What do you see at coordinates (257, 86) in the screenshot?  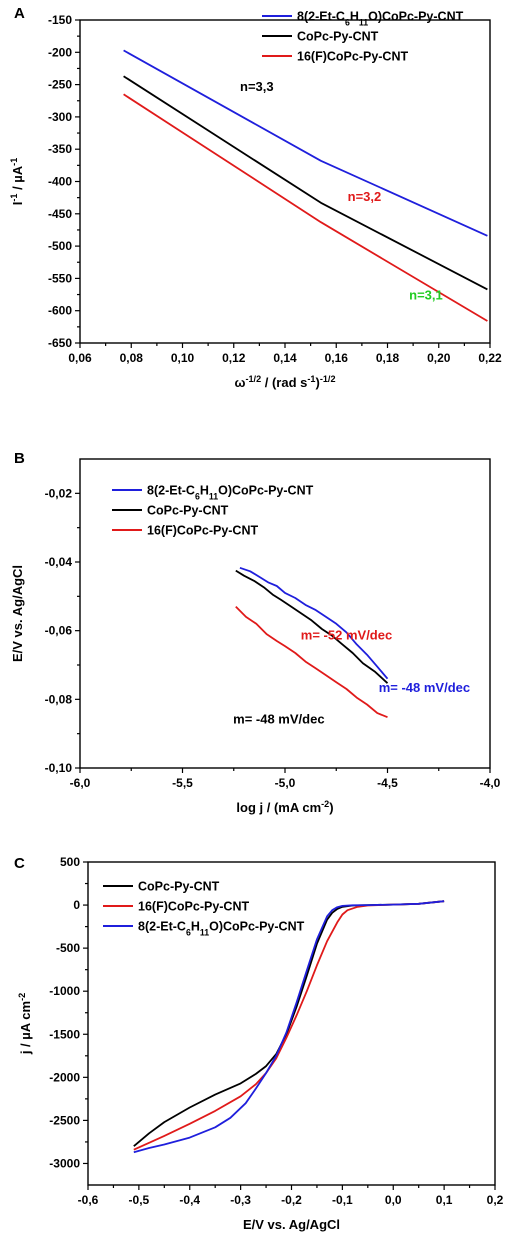 I see `annotation: n=3,3` at bounding box center [257, 86].